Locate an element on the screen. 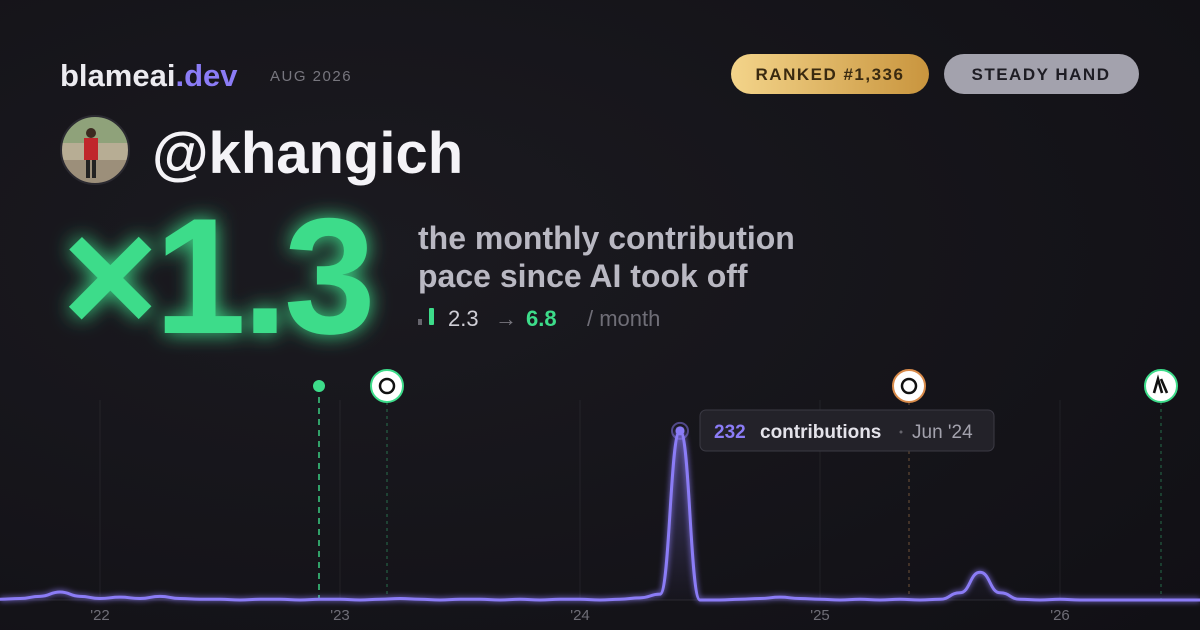  before-icon is located at coordinates (420, 322).